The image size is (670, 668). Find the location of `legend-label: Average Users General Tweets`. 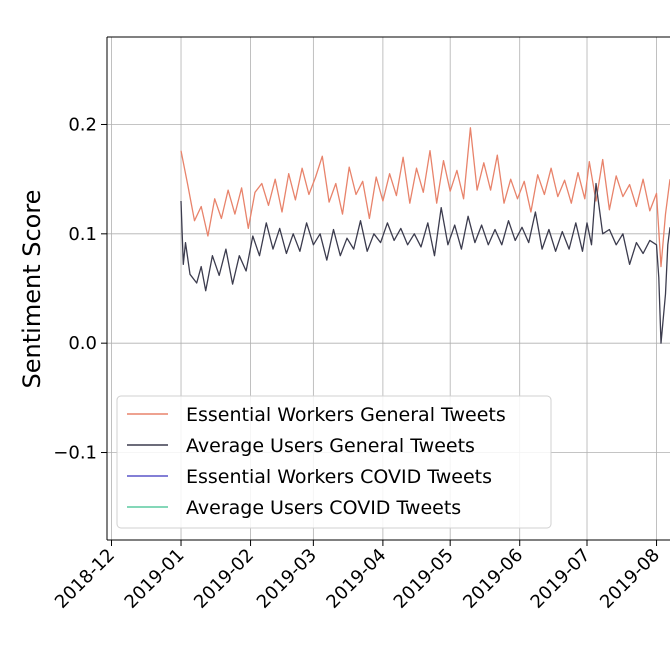

legend-label: Average Users General Tweets is located at coordinates (330, 446).